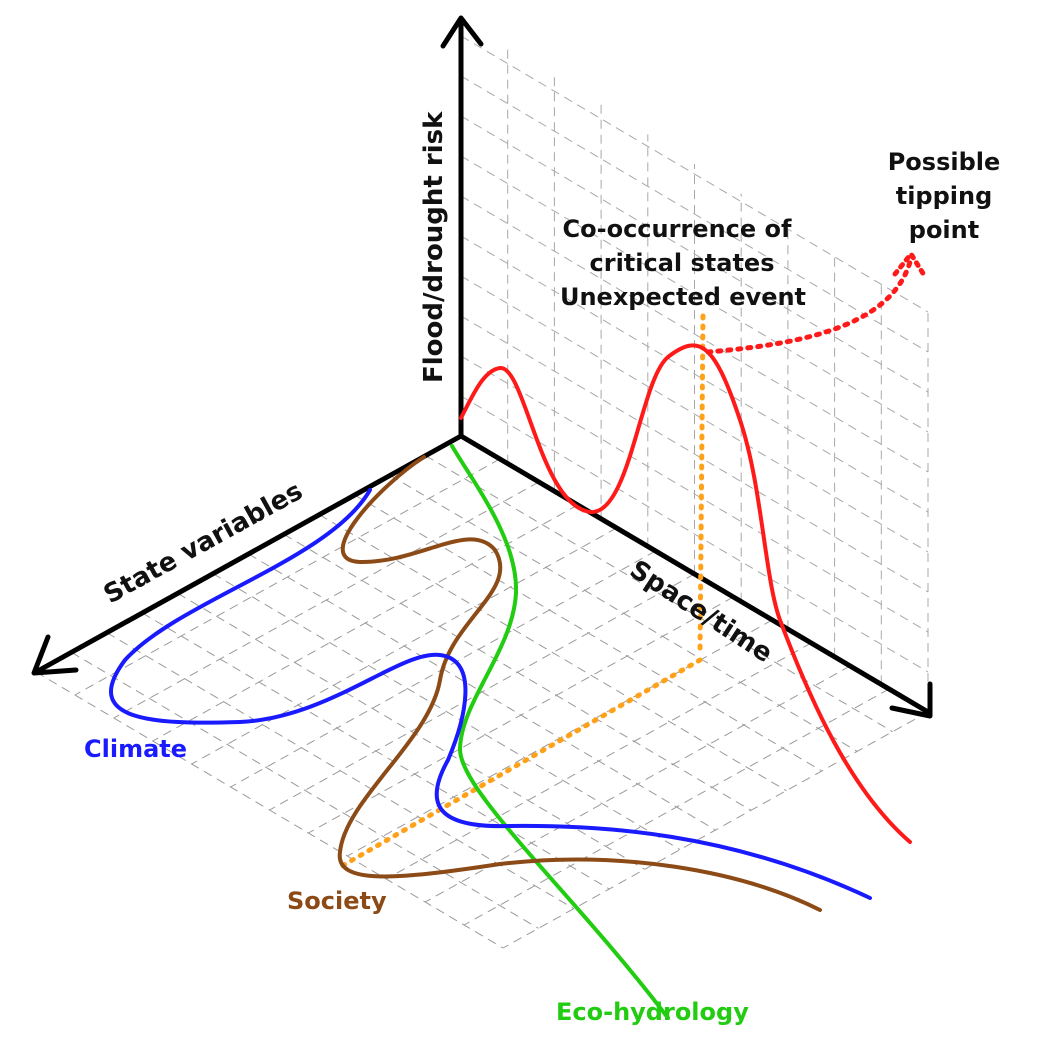 Image resolution: width=1042 pixels, height=1052 pixels. I want to click on right-axis, so click(694, 574).